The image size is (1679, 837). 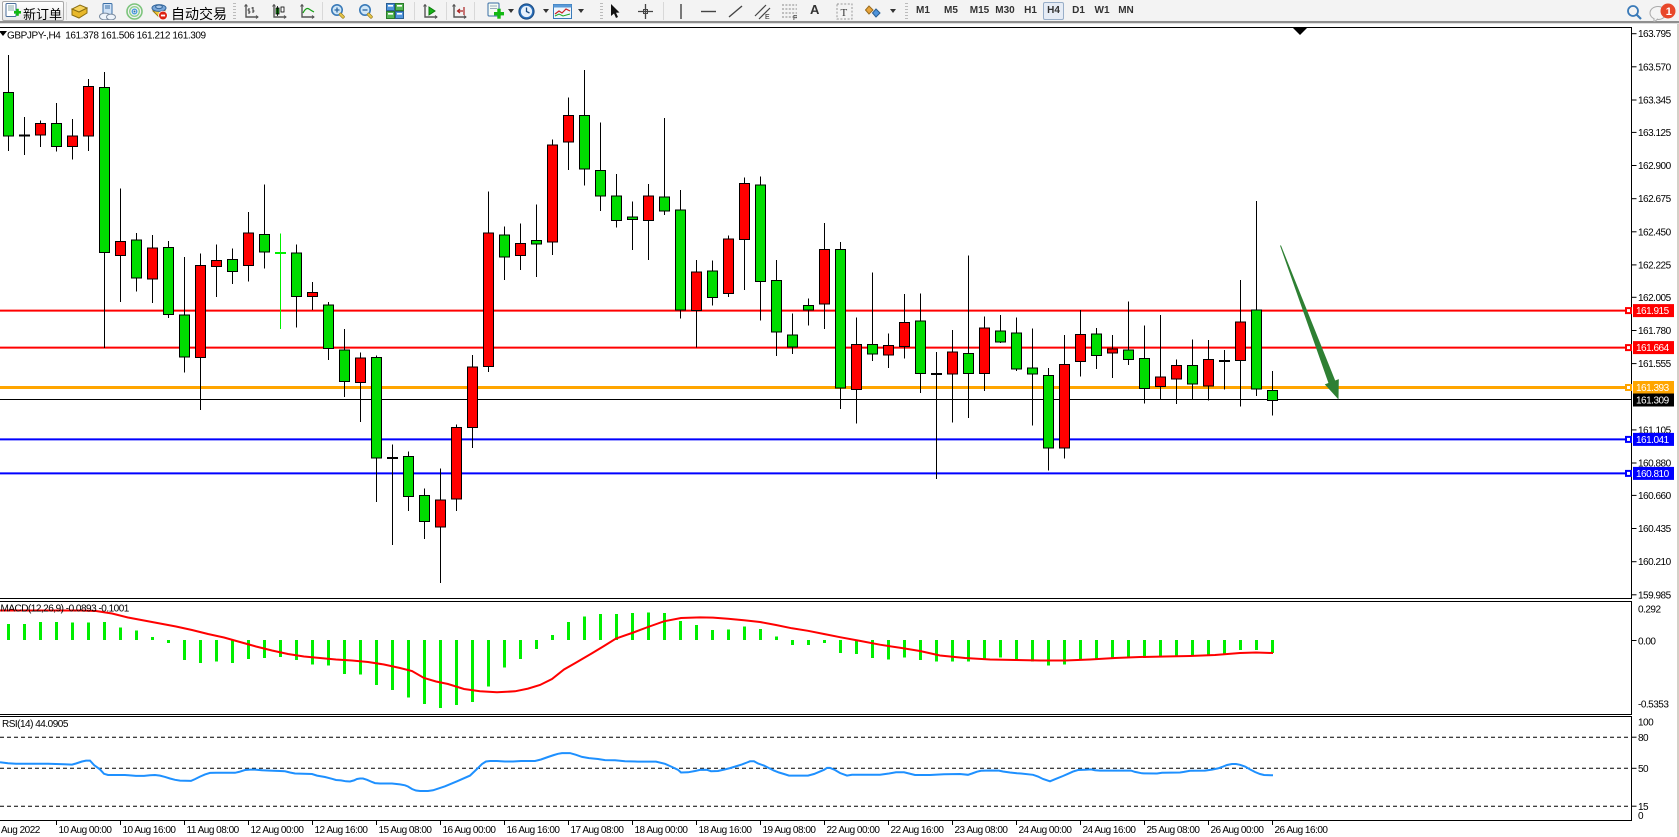 What do you see at coordinates (1238, 830) in the screenshot?
I see `svg-text: 26 Aug 00:00` at bounding box center [1238, 830].